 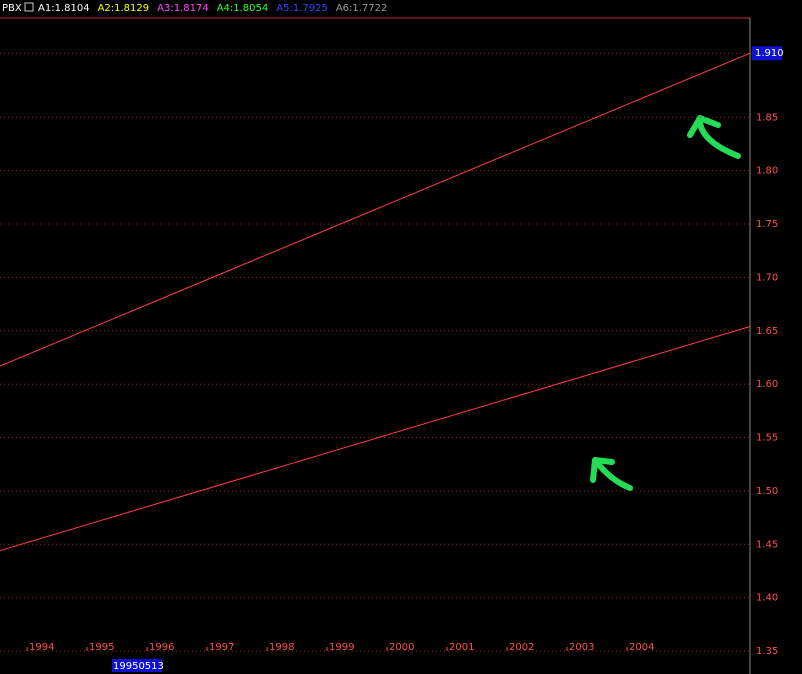 I want to click on cursor-date-box, so click(x=137, y=665).